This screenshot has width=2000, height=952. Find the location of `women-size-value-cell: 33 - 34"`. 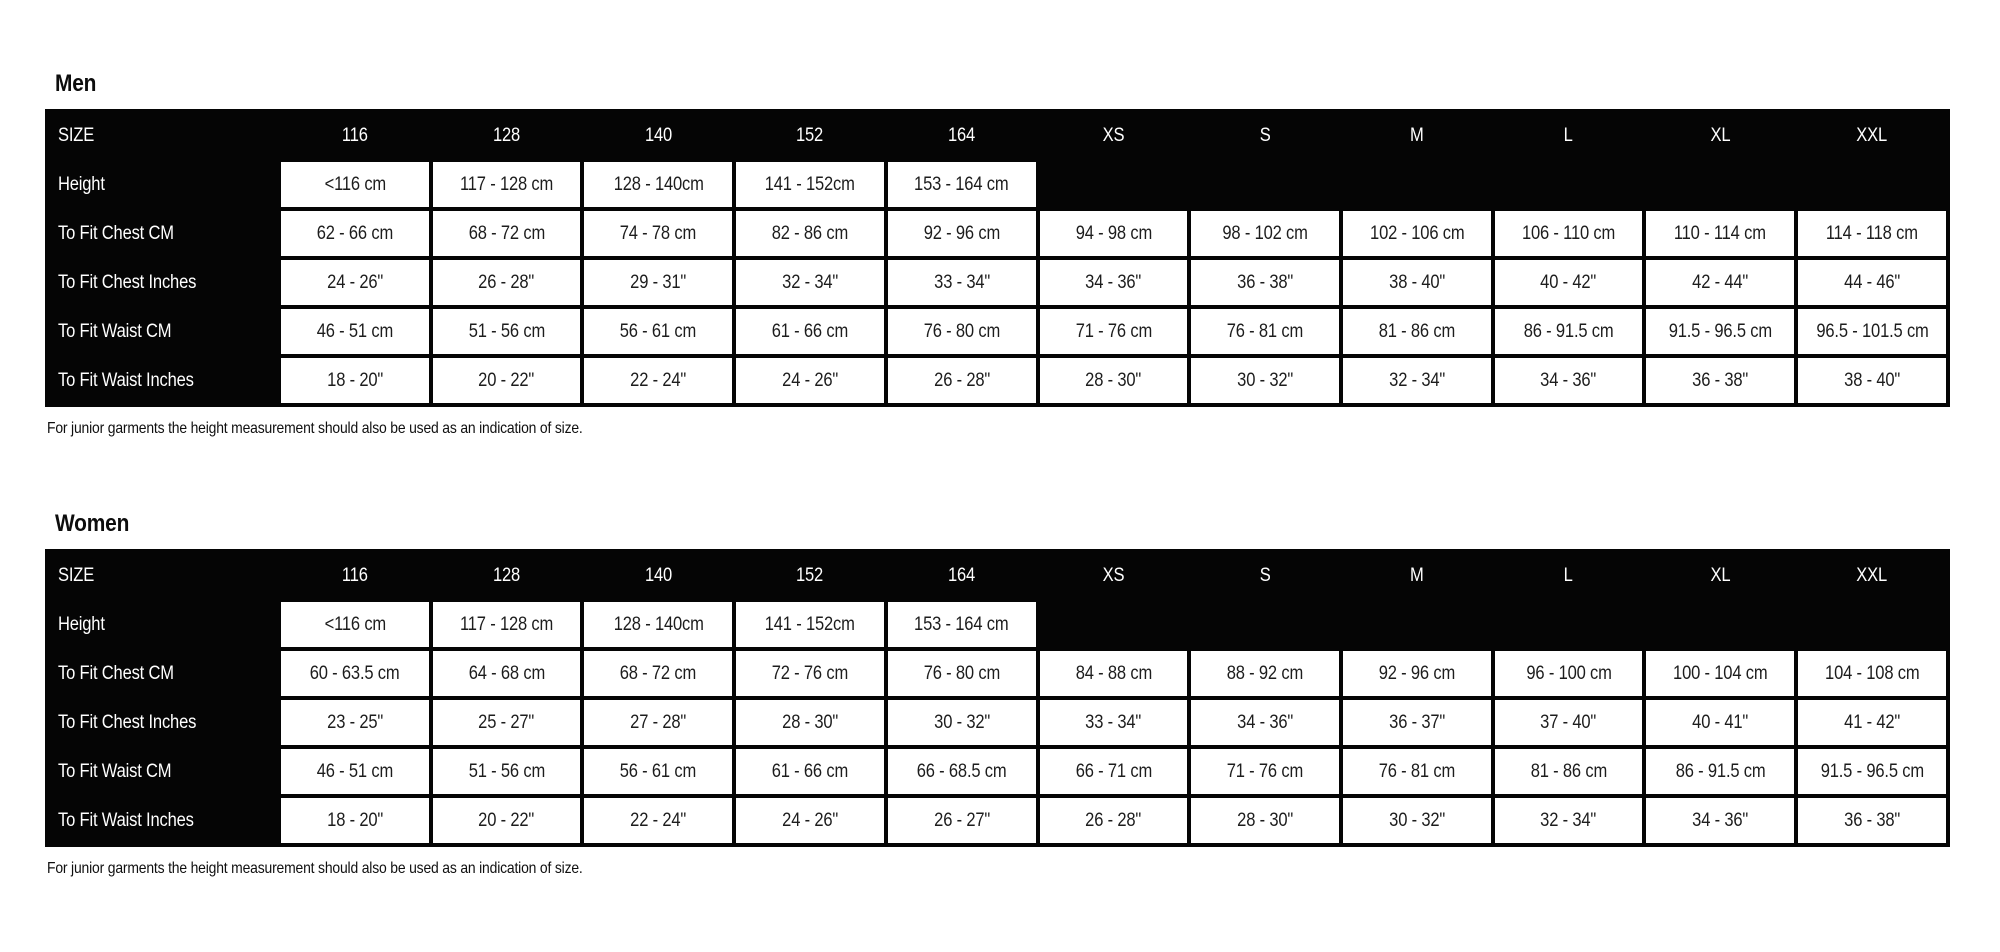

women-size-value-cell: 33 - 34" is located at coordinates (1113, 722).